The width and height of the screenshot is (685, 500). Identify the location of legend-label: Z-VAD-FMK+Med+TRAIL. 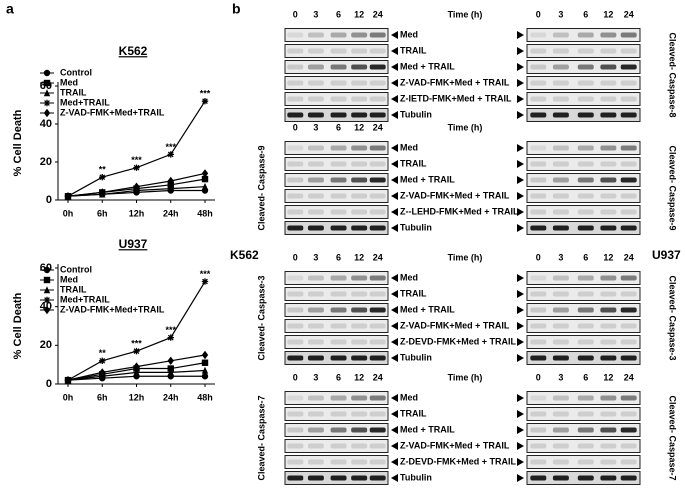
(112, 112).